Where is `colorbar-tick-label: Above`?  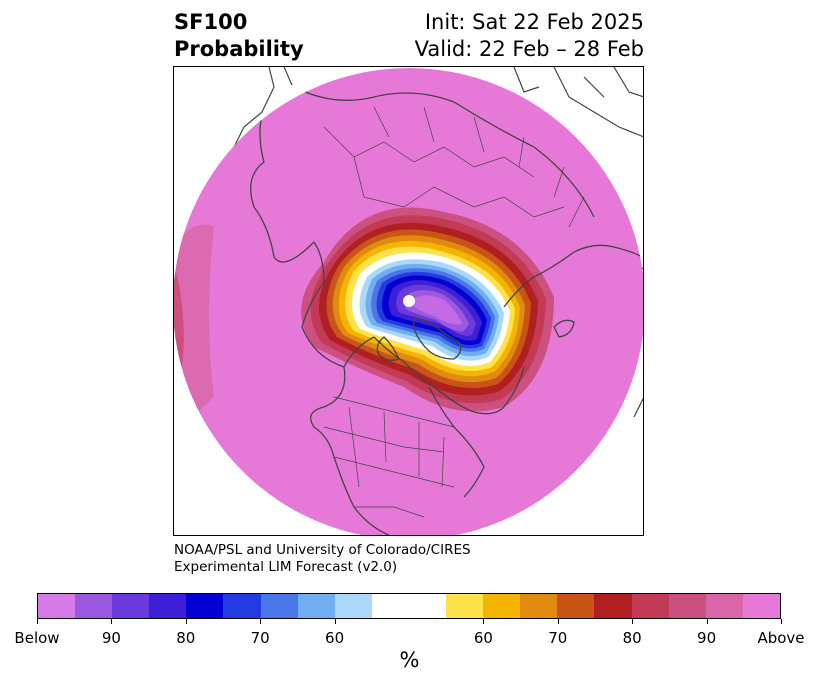 colorbar-tick-label: Above is located at coordinates (781, 638).